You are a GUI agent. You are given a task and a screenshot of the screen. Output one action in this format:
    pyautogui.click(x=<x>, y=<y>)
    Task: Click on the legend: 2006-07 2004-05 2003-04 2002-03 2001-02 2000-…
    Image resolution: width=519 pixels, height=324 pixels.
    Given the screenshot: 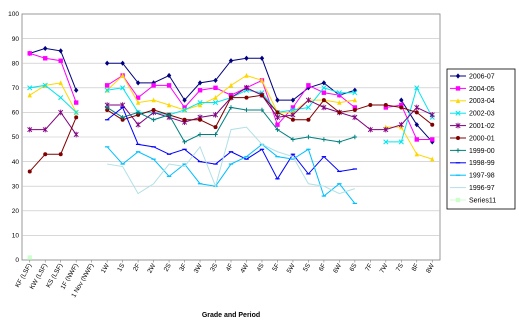 What is the action you would take?
    pyautogui.click(x=481, y=139)
    